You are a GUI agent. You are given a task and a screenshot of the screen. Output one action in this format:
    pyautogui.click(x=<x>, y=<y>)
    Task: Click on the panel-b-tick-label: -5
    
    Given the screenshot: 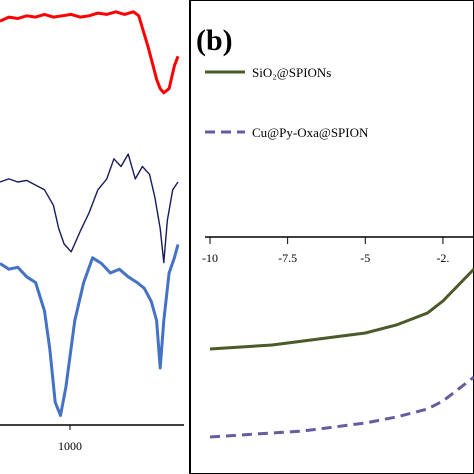 What is the action you would take?
    pyautogui.click(x=365, y=258)
    